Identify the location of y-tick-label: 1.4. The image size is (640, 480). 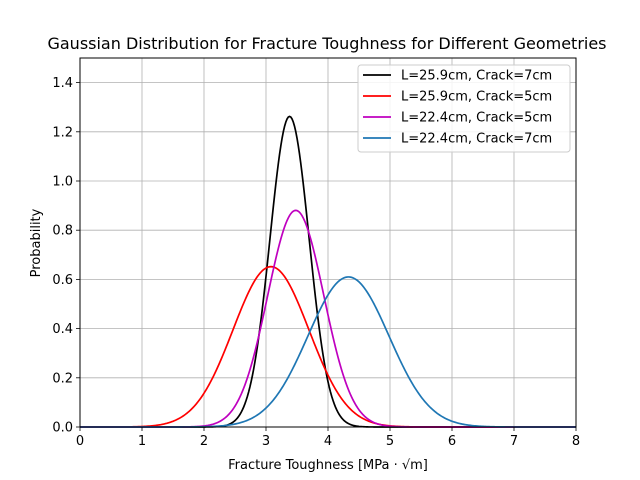
(62, 83).